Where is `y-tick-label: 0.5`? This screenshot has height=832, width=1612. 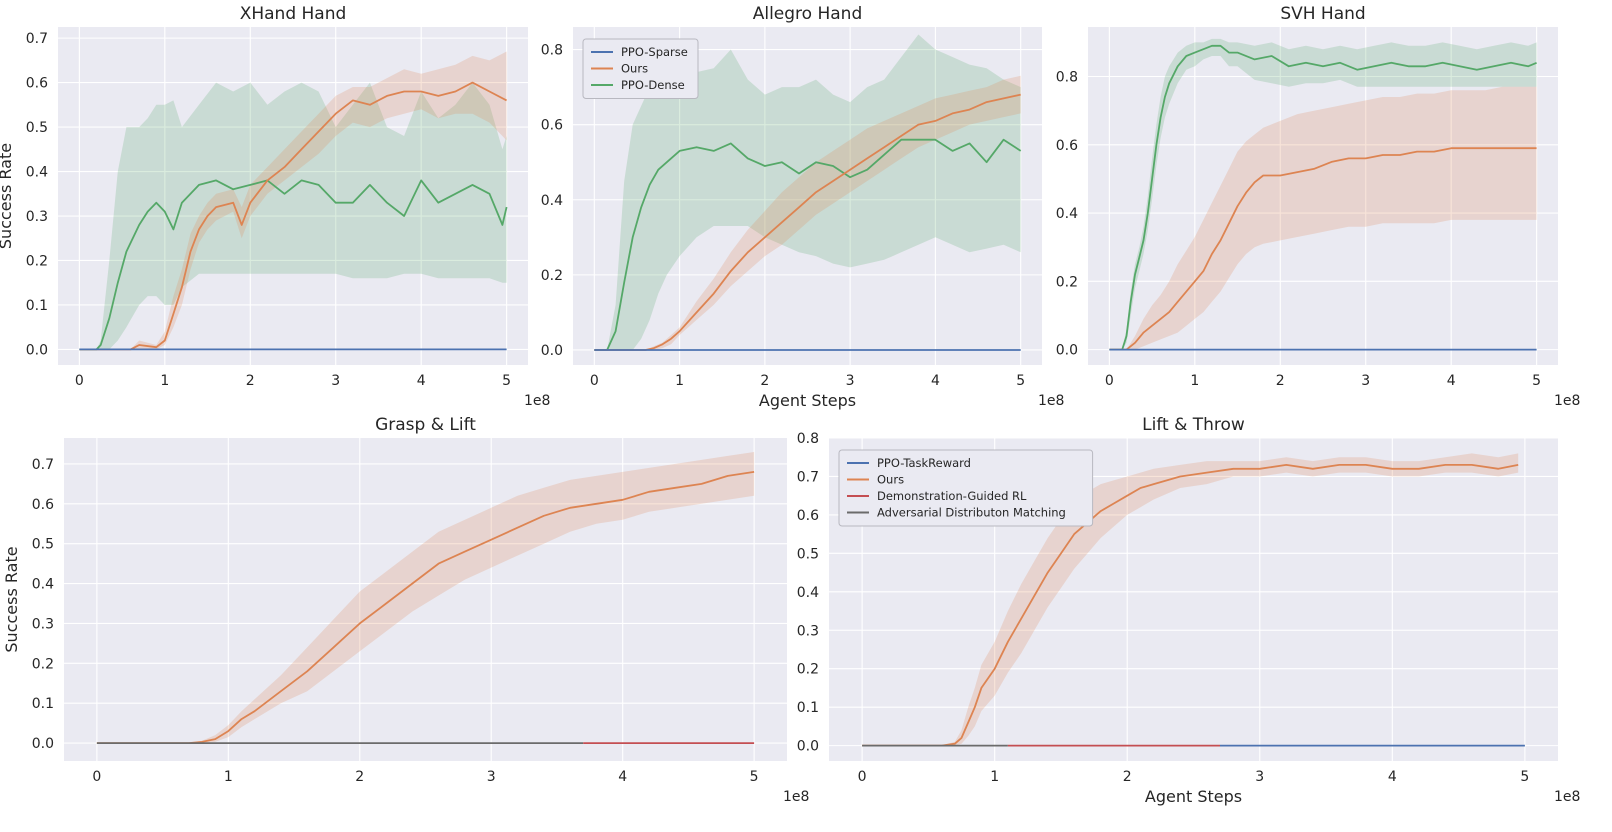
y-tick-label: 0.5 is located at coordinates (37, 128).